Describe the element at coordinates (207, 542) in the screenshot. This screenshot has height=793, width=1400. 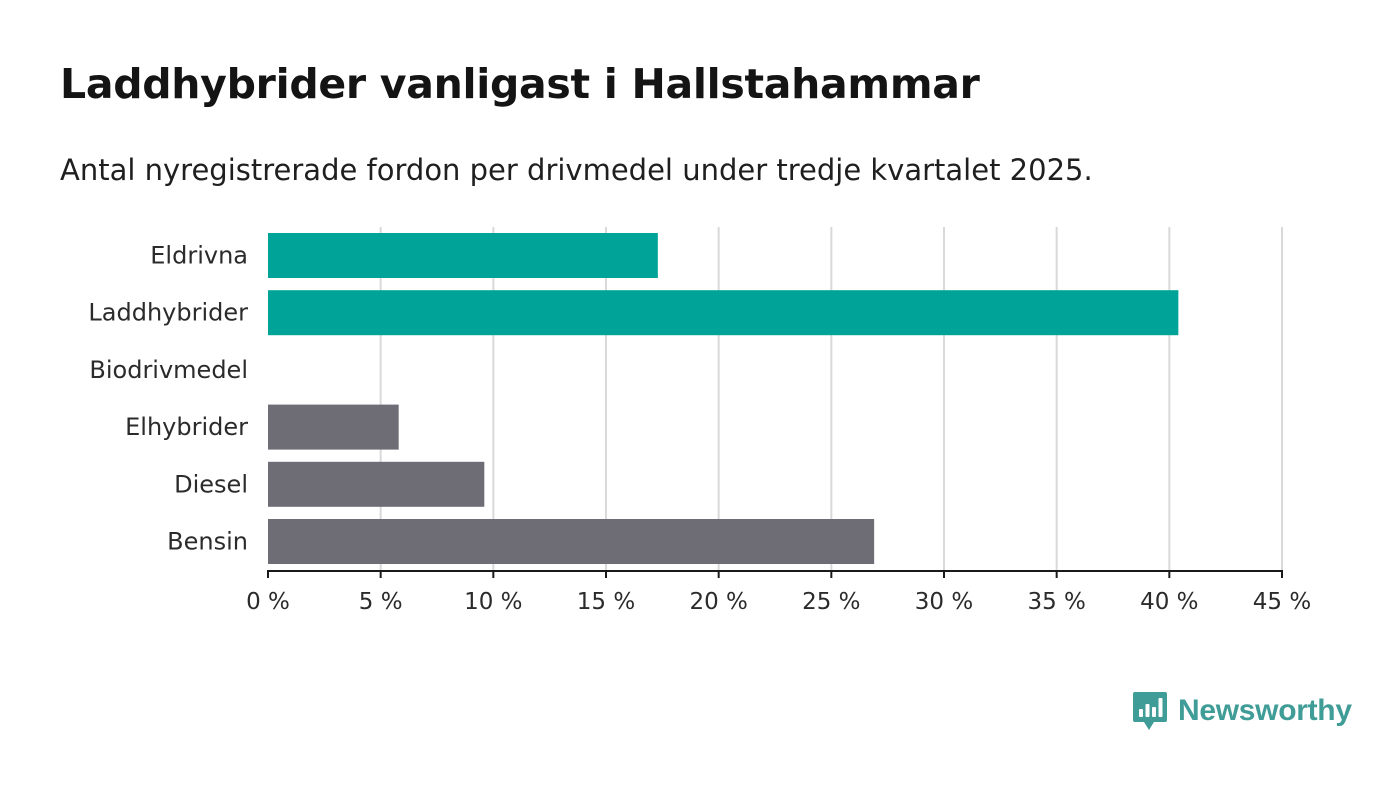
I see `category-label: Bensin` at that location.